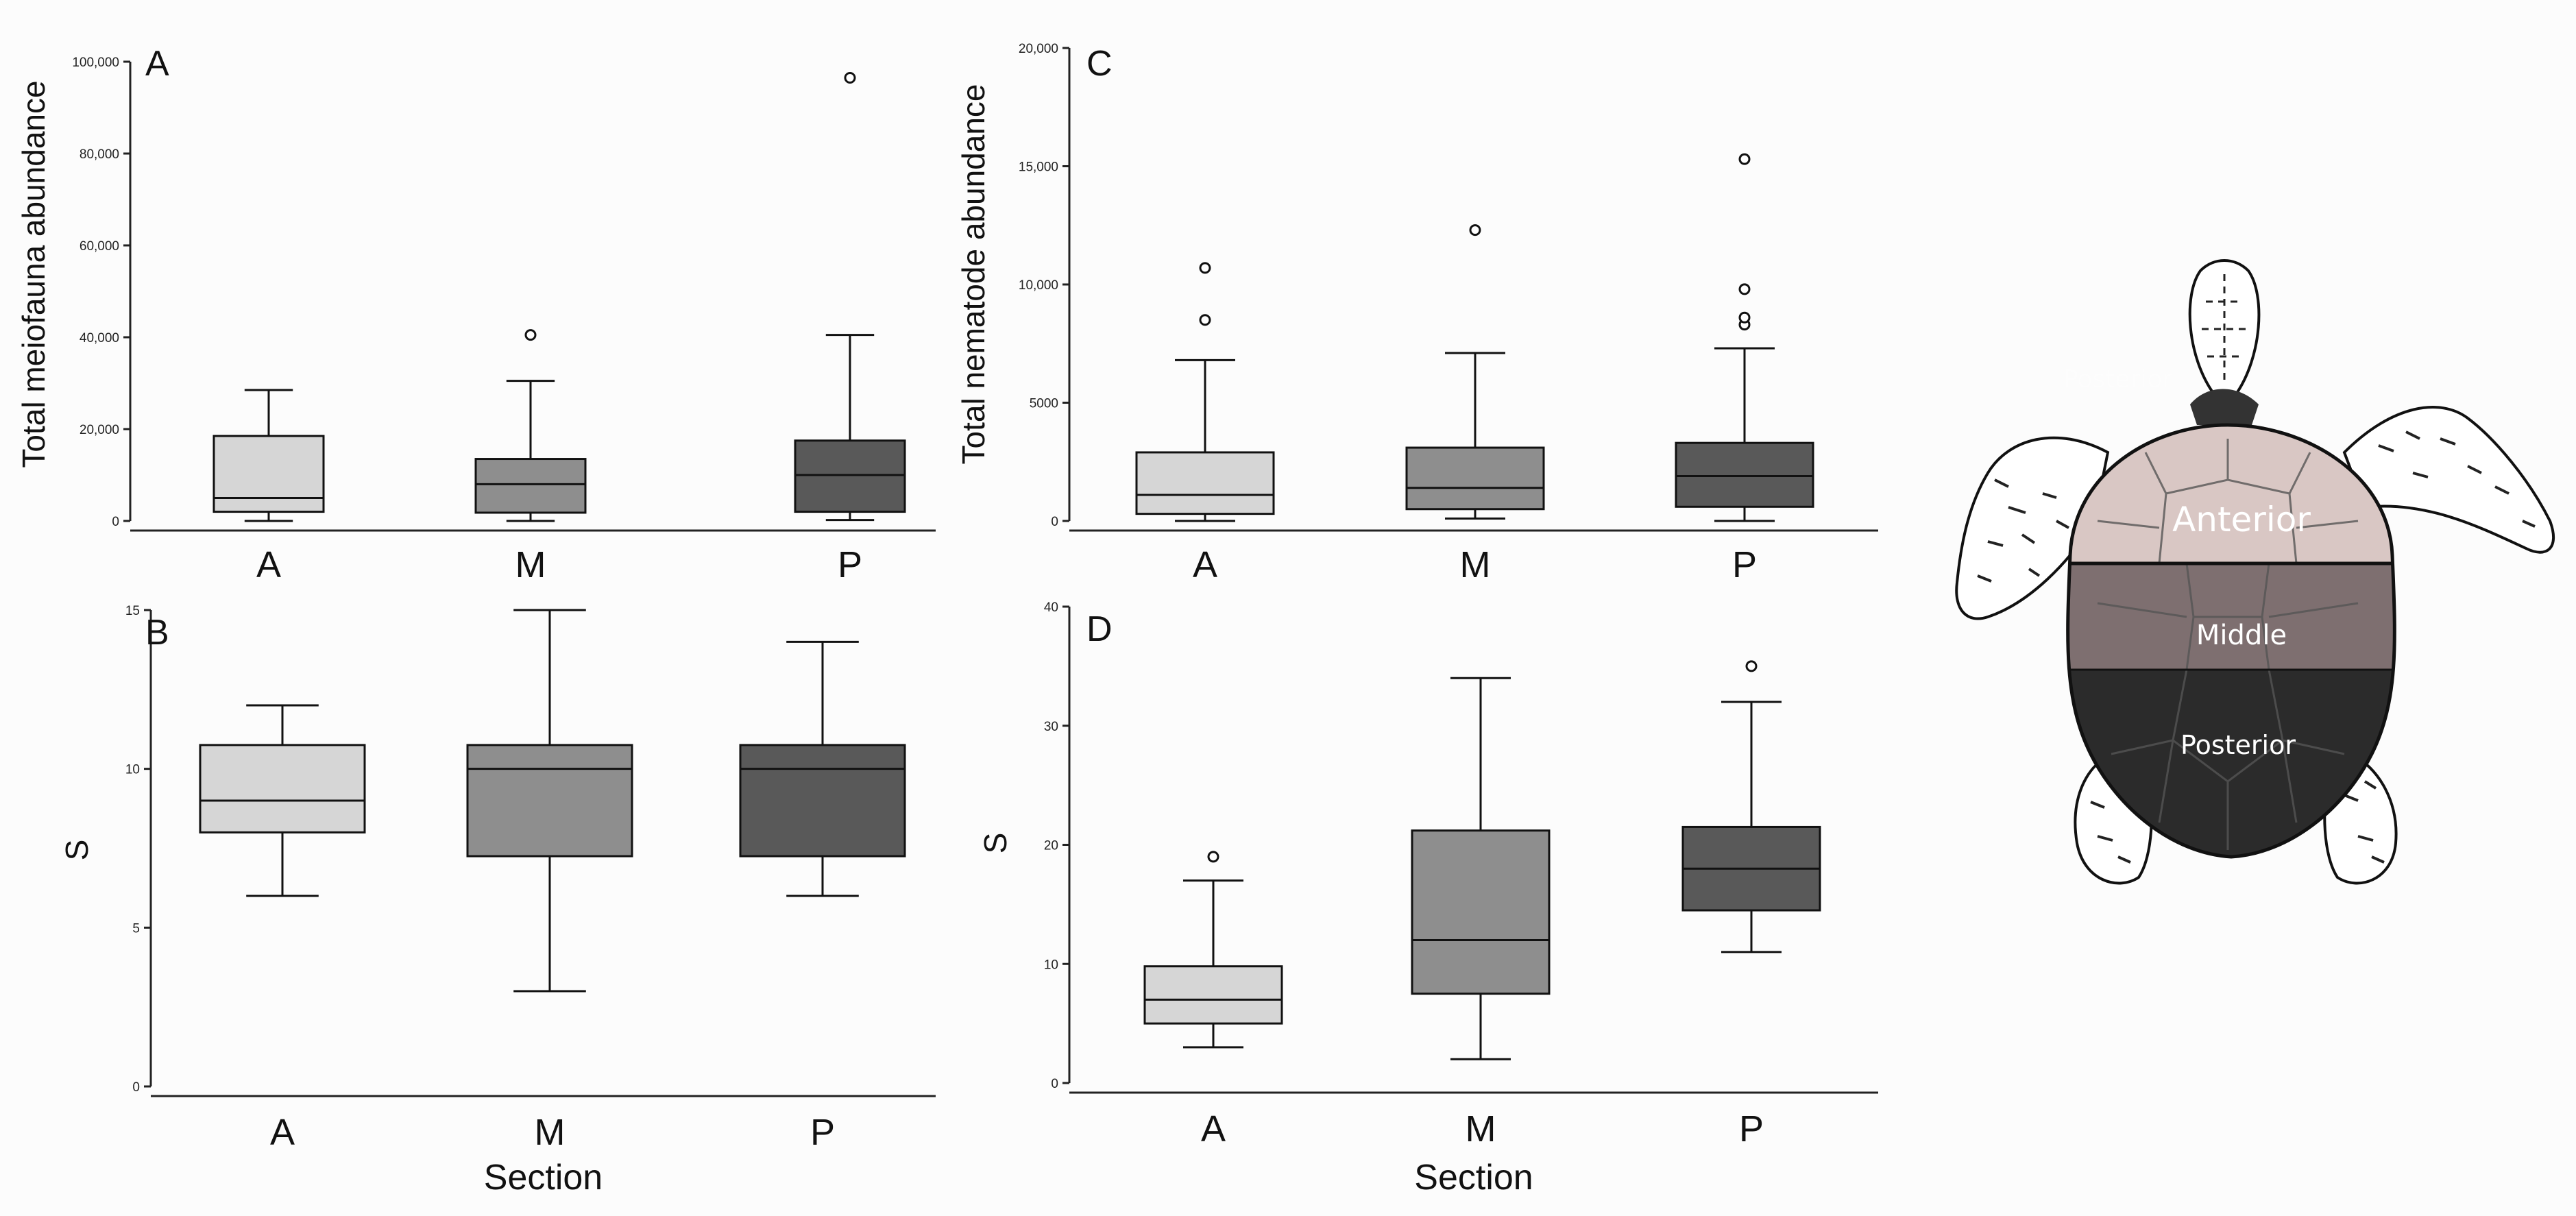 This screenshot has height=1216, width=2576. I want to click on turtle-label-posterior: Posterior, so click(2238, 745).